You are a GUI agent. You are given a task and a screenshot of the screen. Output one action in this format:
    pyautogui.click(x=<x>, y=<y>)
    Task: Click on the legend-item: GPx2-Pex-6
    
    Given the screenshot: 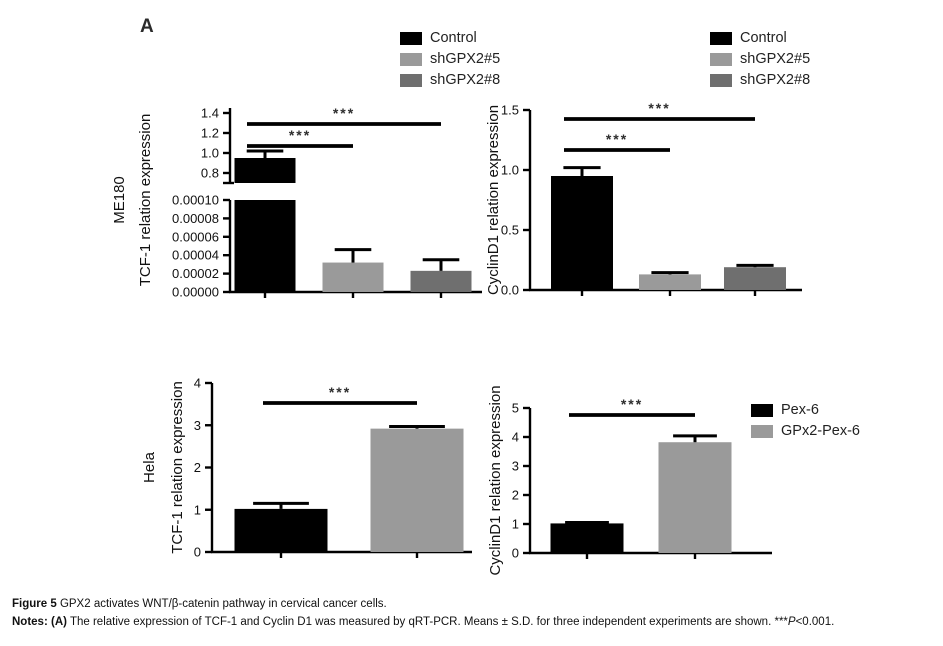 What is the action you would take?
    pyautogui.click(x=805, y=431)
    